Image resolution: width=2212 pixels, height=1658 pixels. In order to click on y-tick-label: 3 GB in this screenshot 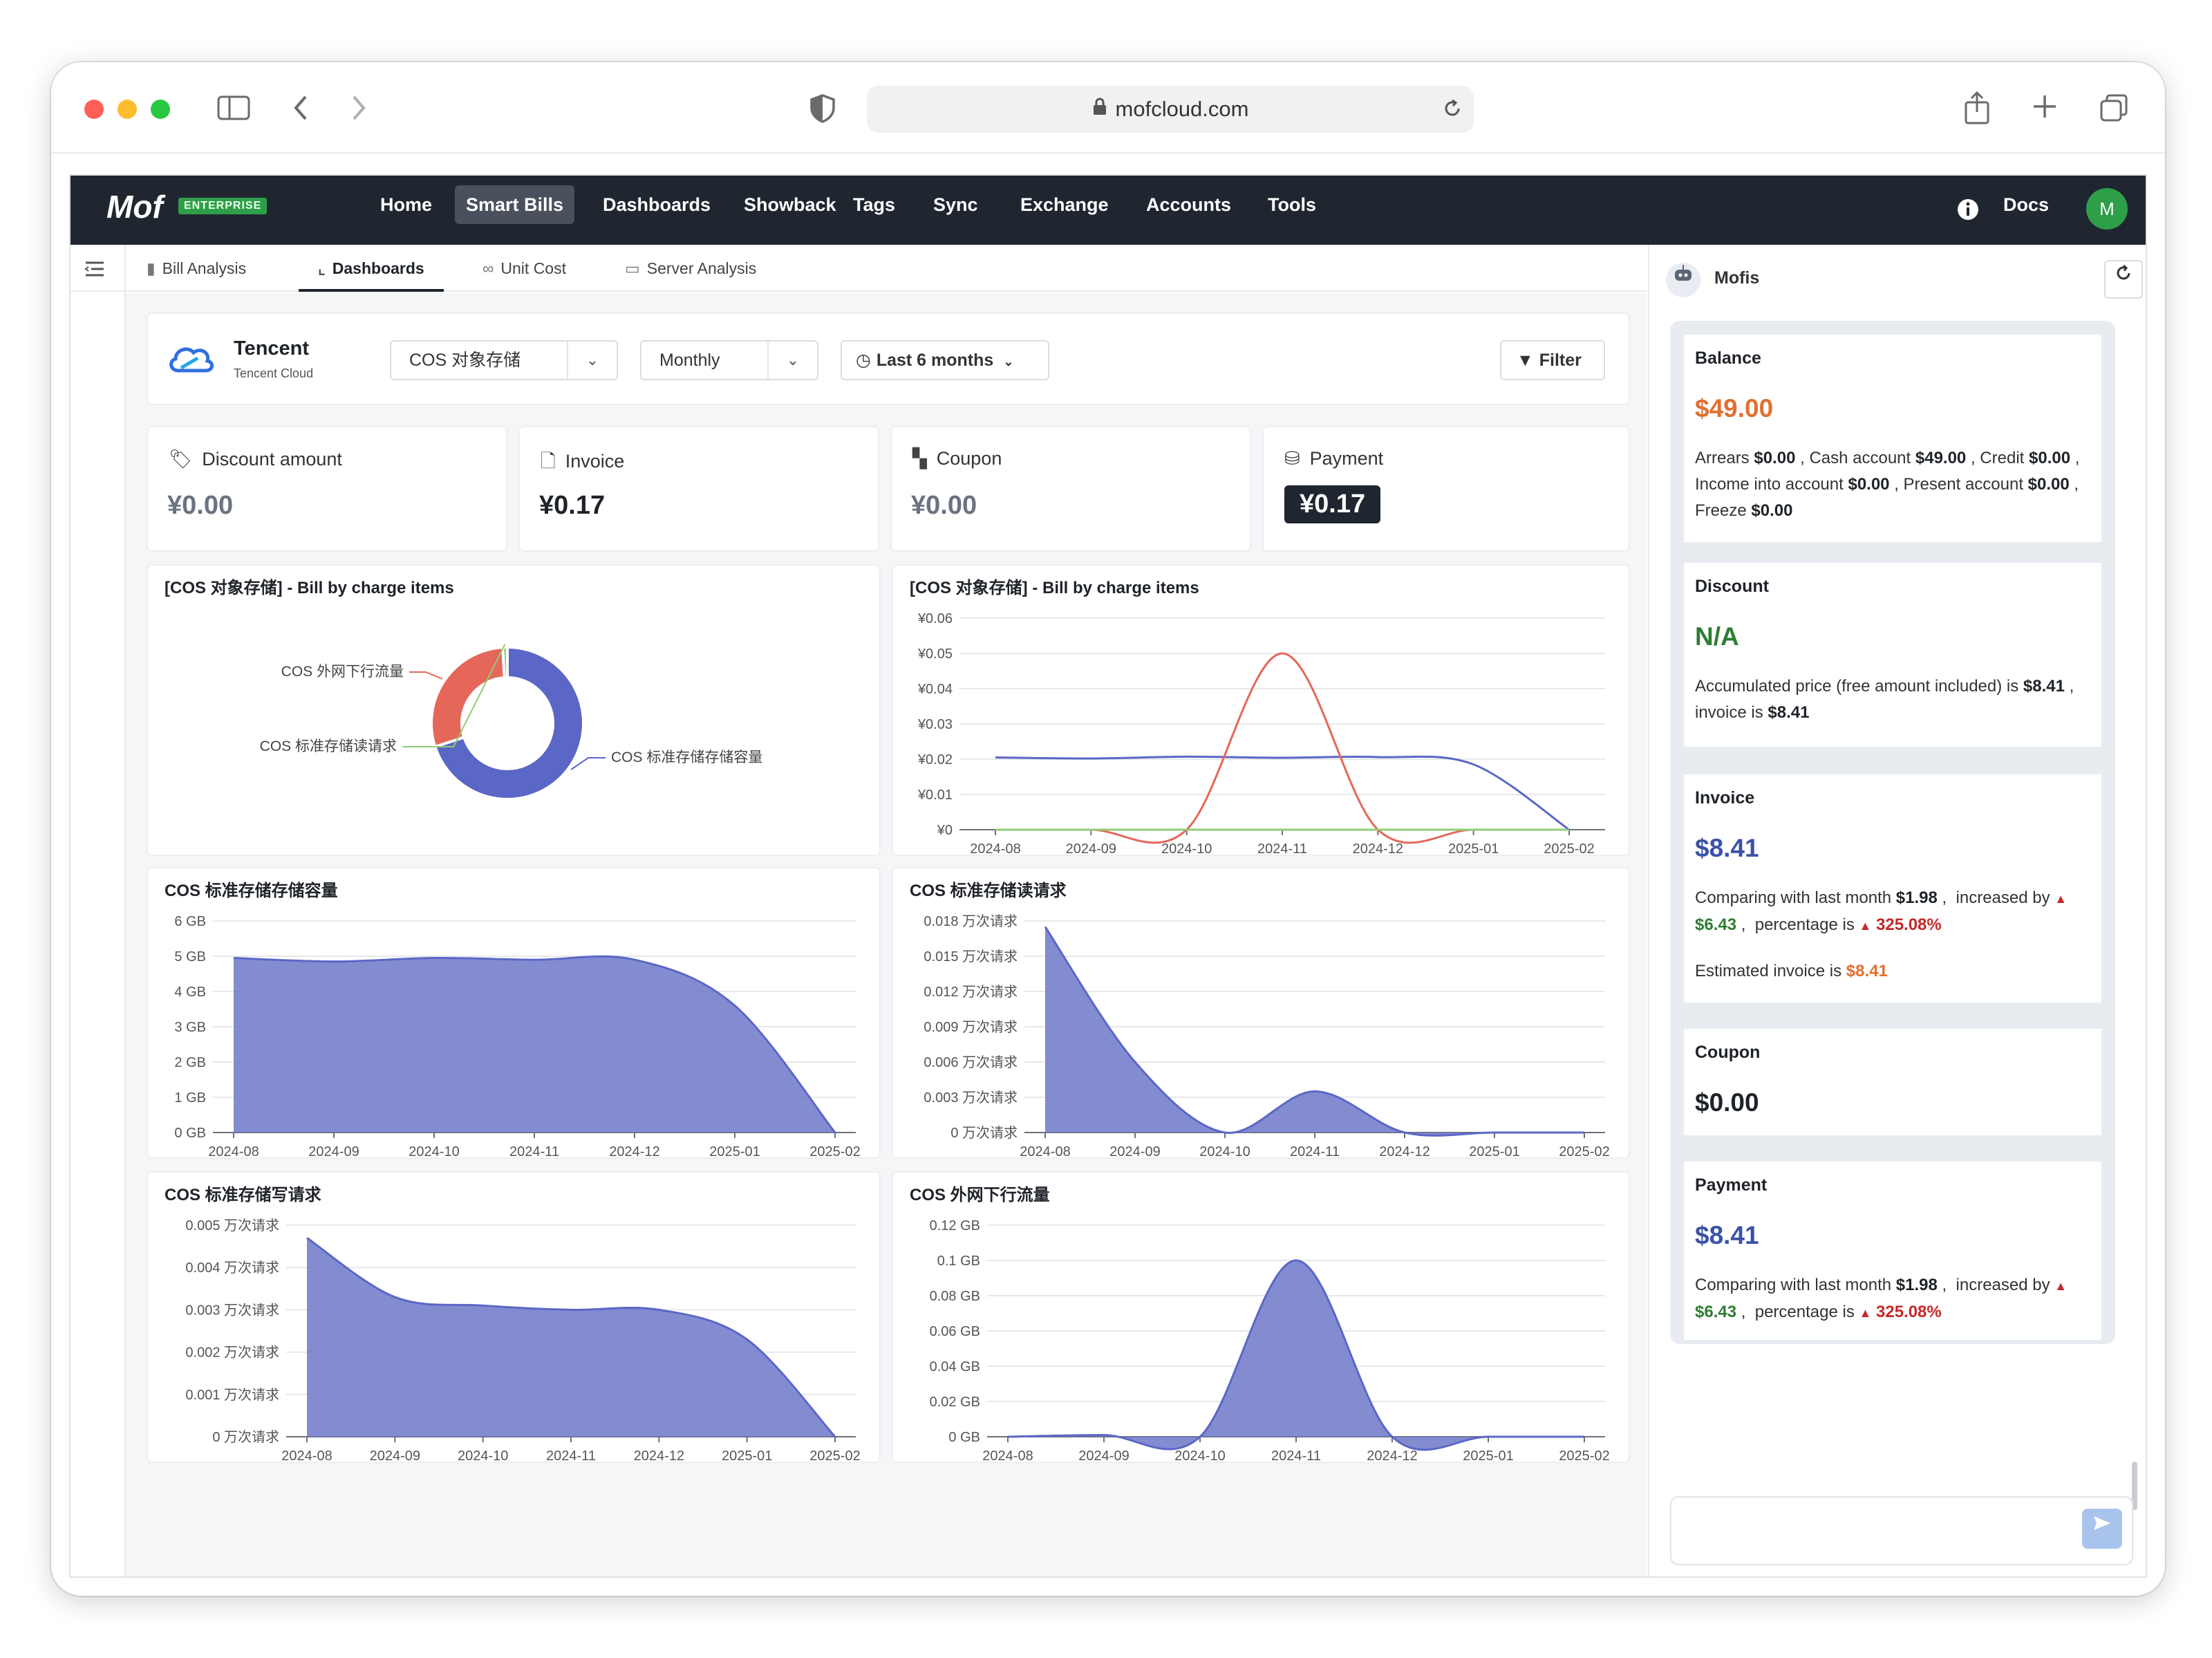, I will do `click(190, 1027)`.